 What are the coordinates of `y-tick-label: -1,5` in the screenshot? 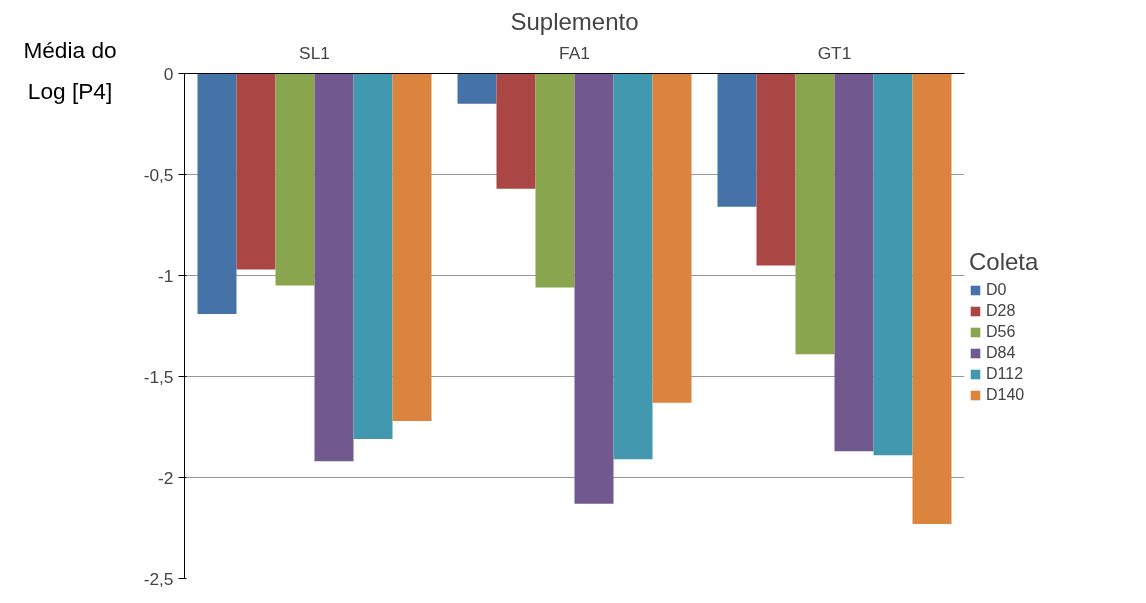 It's located at (158, 376).